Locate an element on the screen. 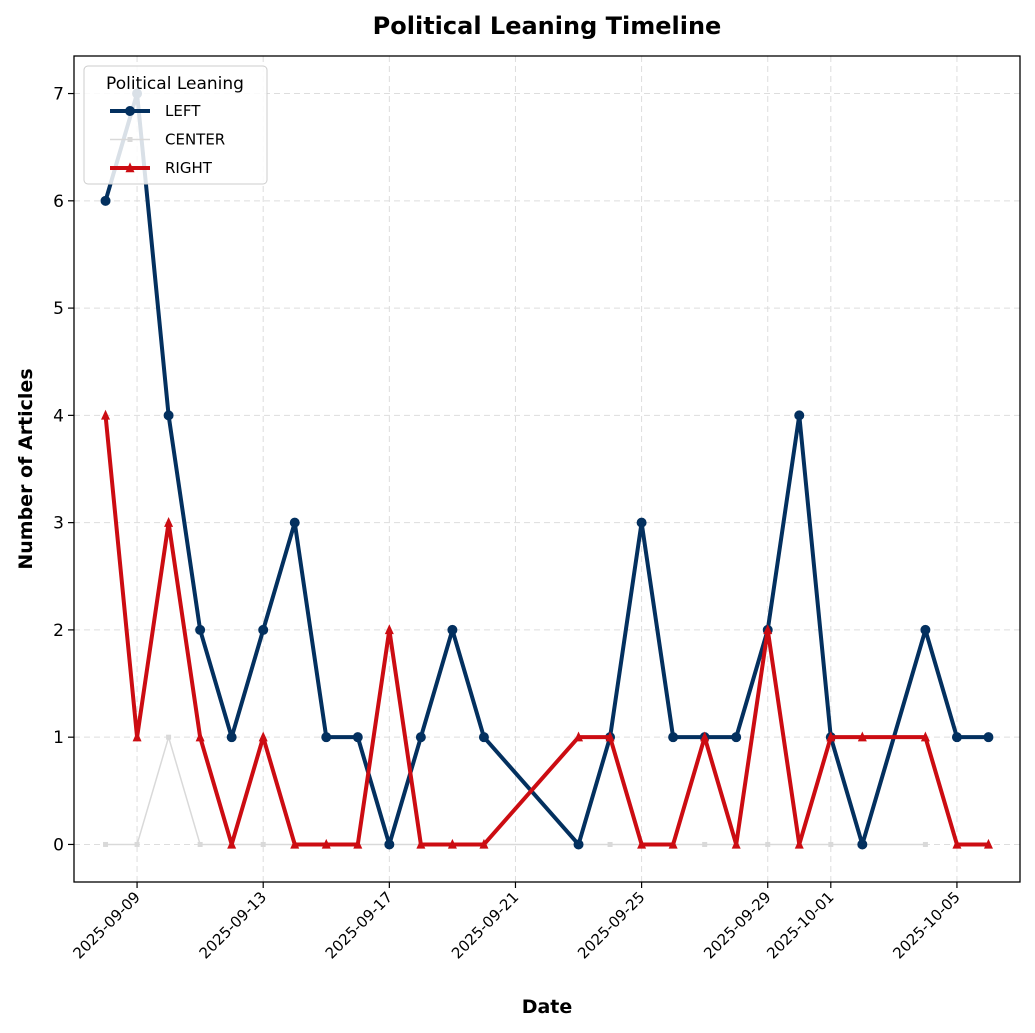 The height and width of the screenshot is (1033, 1035). y-axis-label: Number of Articles is located at coordinates (26, 468).